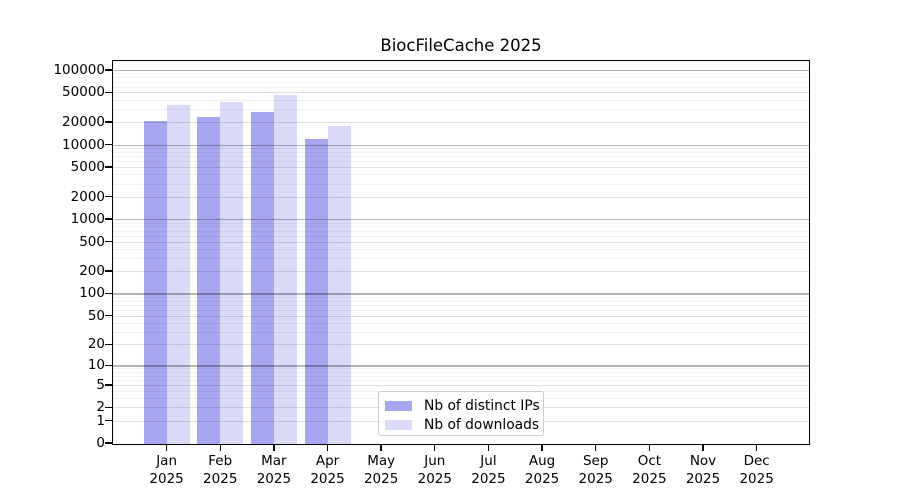  What do you see at coordinates (464, 425) in the screenshot?
I see `legend-entry-downloads: Nb of downloads` at bounding box center [464, 425].